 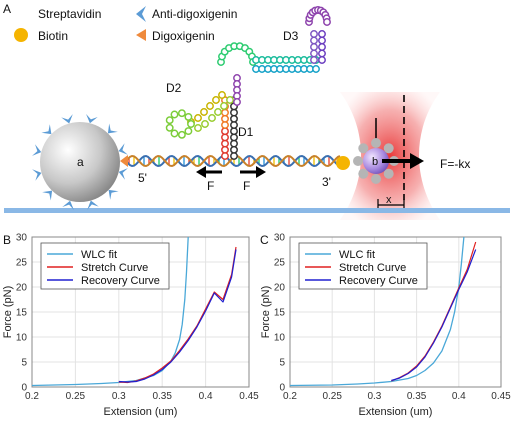 I want to click on force-left-label: F, so click(x=210, y=186).